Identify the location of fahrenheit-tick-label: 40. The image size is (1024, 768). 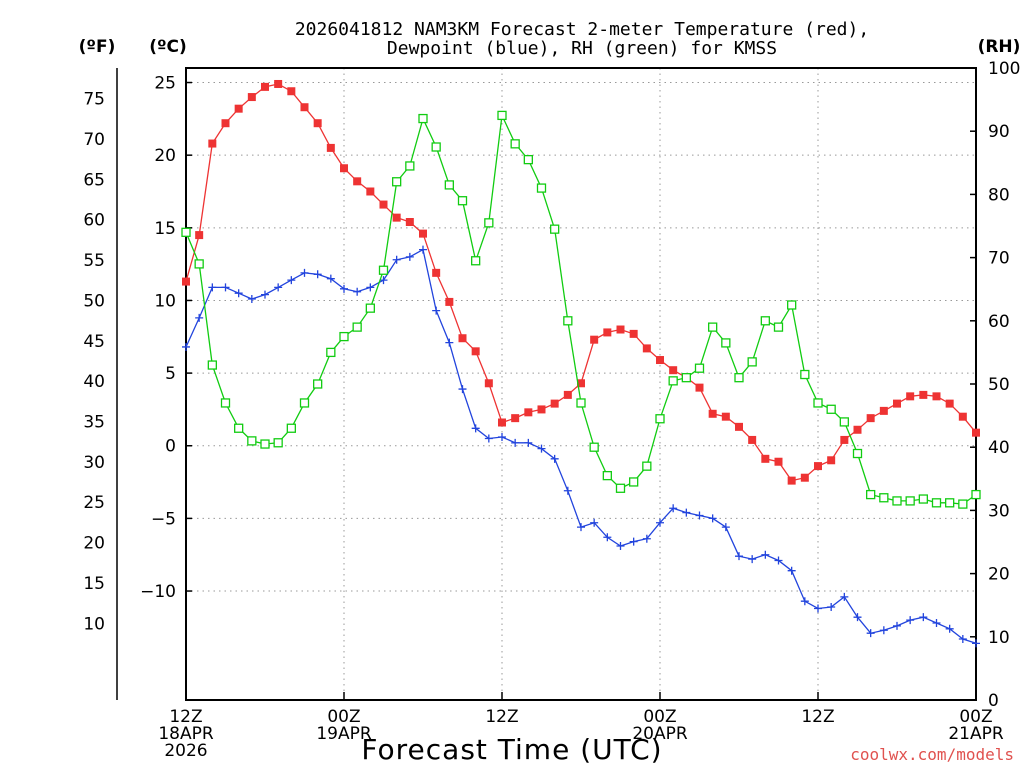
(94, 382).